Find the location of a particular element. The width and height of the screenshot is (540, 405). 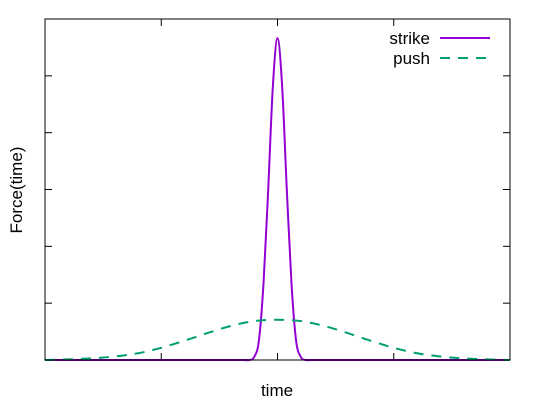

legend-label-push: push is located at coordinates (411, 58).